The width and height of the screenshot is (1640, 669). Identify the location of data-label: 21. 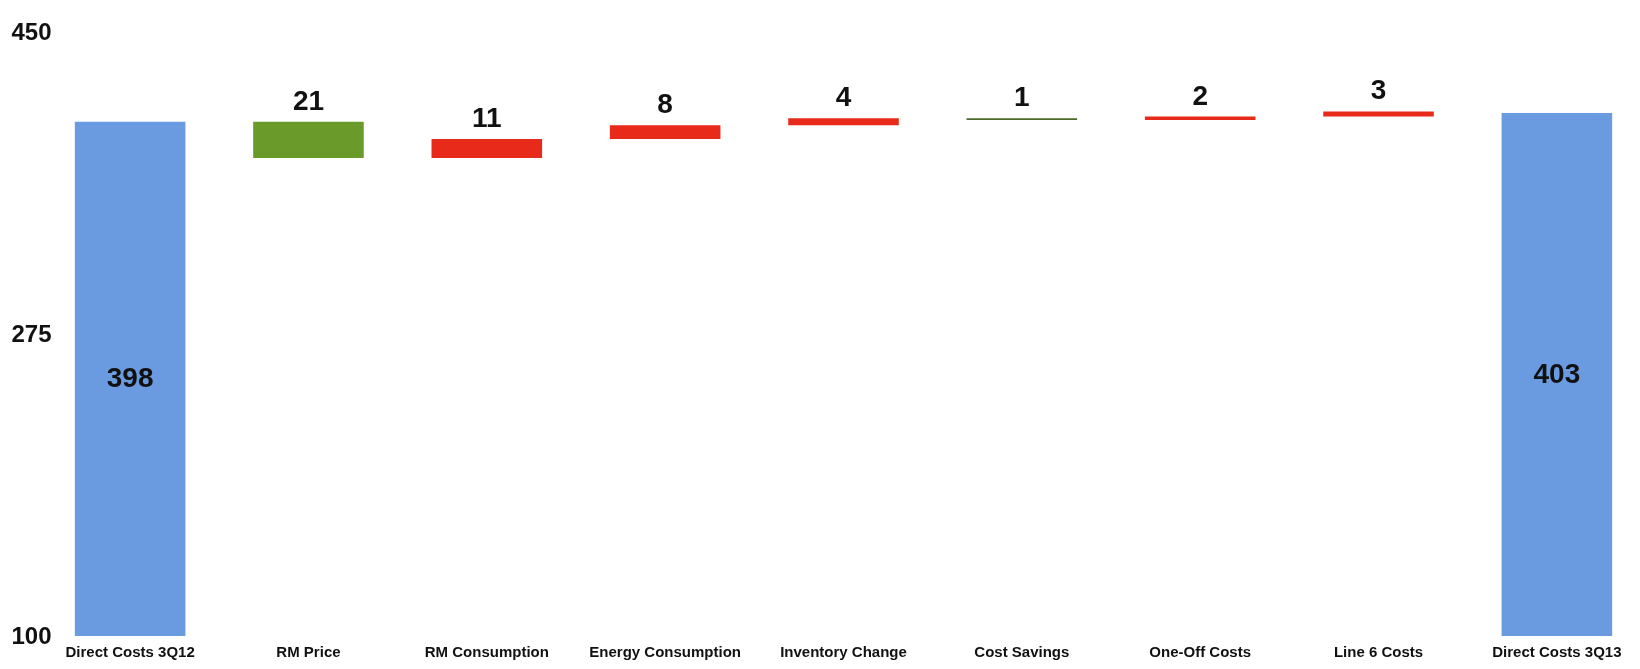
(308, 100).